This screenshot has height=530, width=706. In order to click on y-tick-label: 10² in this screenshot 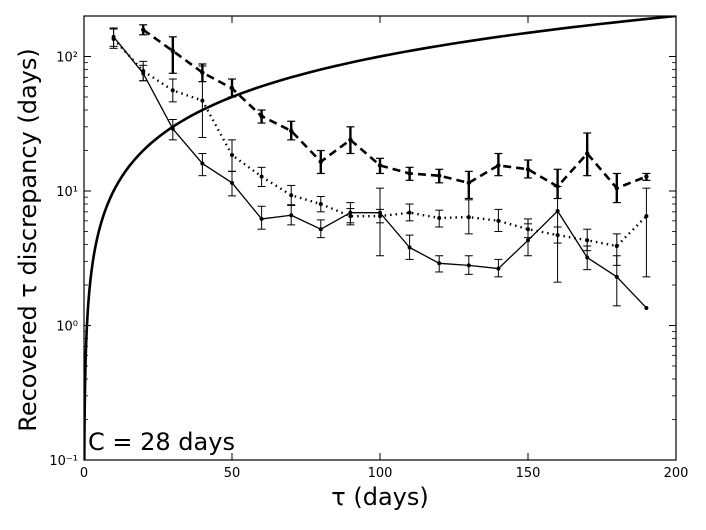, I will do `click(67, 57)`.